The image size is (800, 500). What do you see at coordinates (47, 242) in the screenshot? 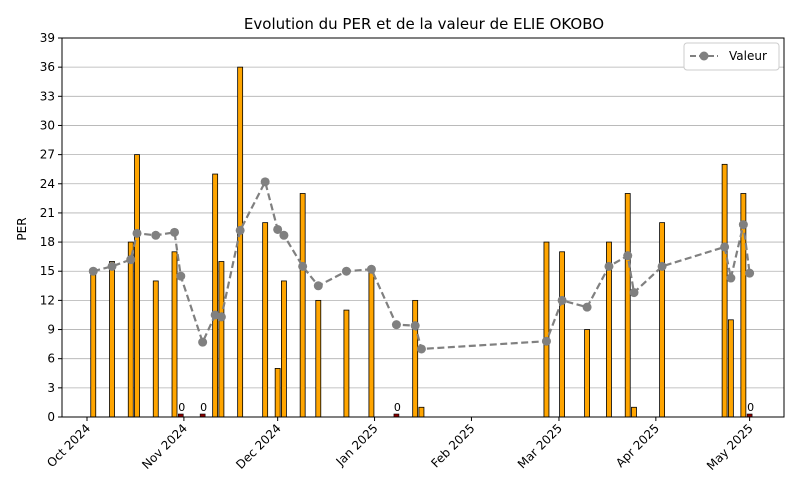
I see `y-tick-label: 18` at bounding box center [47, 242].